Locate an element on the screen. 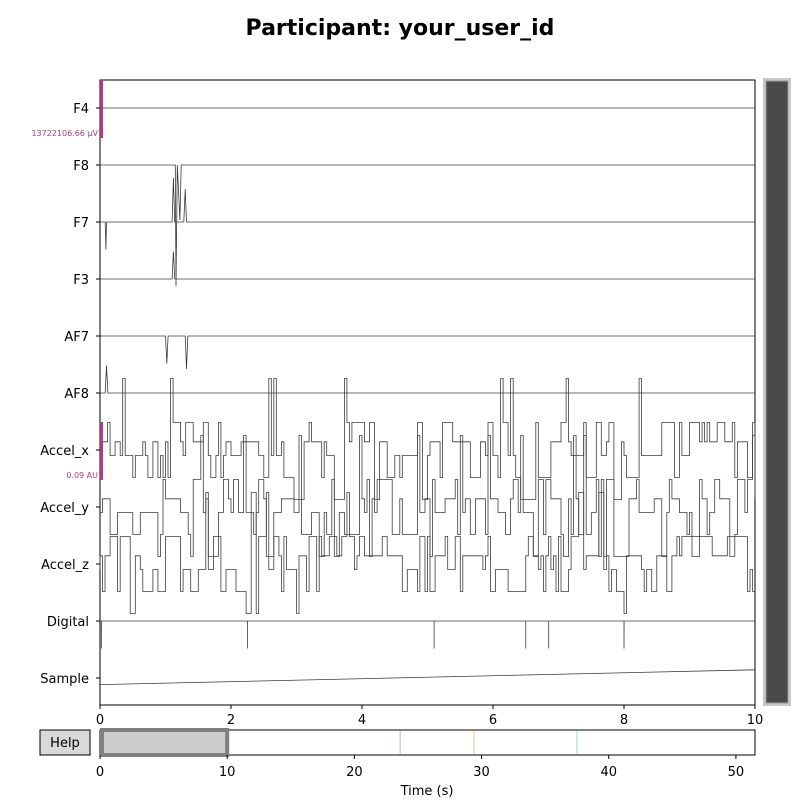 This screenshot has height=800, width=800. main-x-ticks: 0 2 4 6 8 10 is located at coordinates (429, 716).